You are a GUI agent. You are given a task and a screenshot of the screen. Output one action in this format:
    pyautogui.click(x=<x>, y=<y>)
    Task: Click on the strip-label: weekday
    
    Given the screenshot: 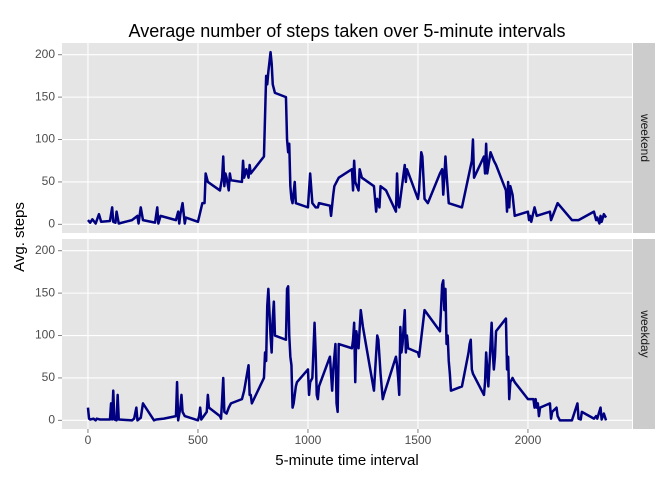 What is the action you would take?
    pyautogui.click(x=645, y=333)
    